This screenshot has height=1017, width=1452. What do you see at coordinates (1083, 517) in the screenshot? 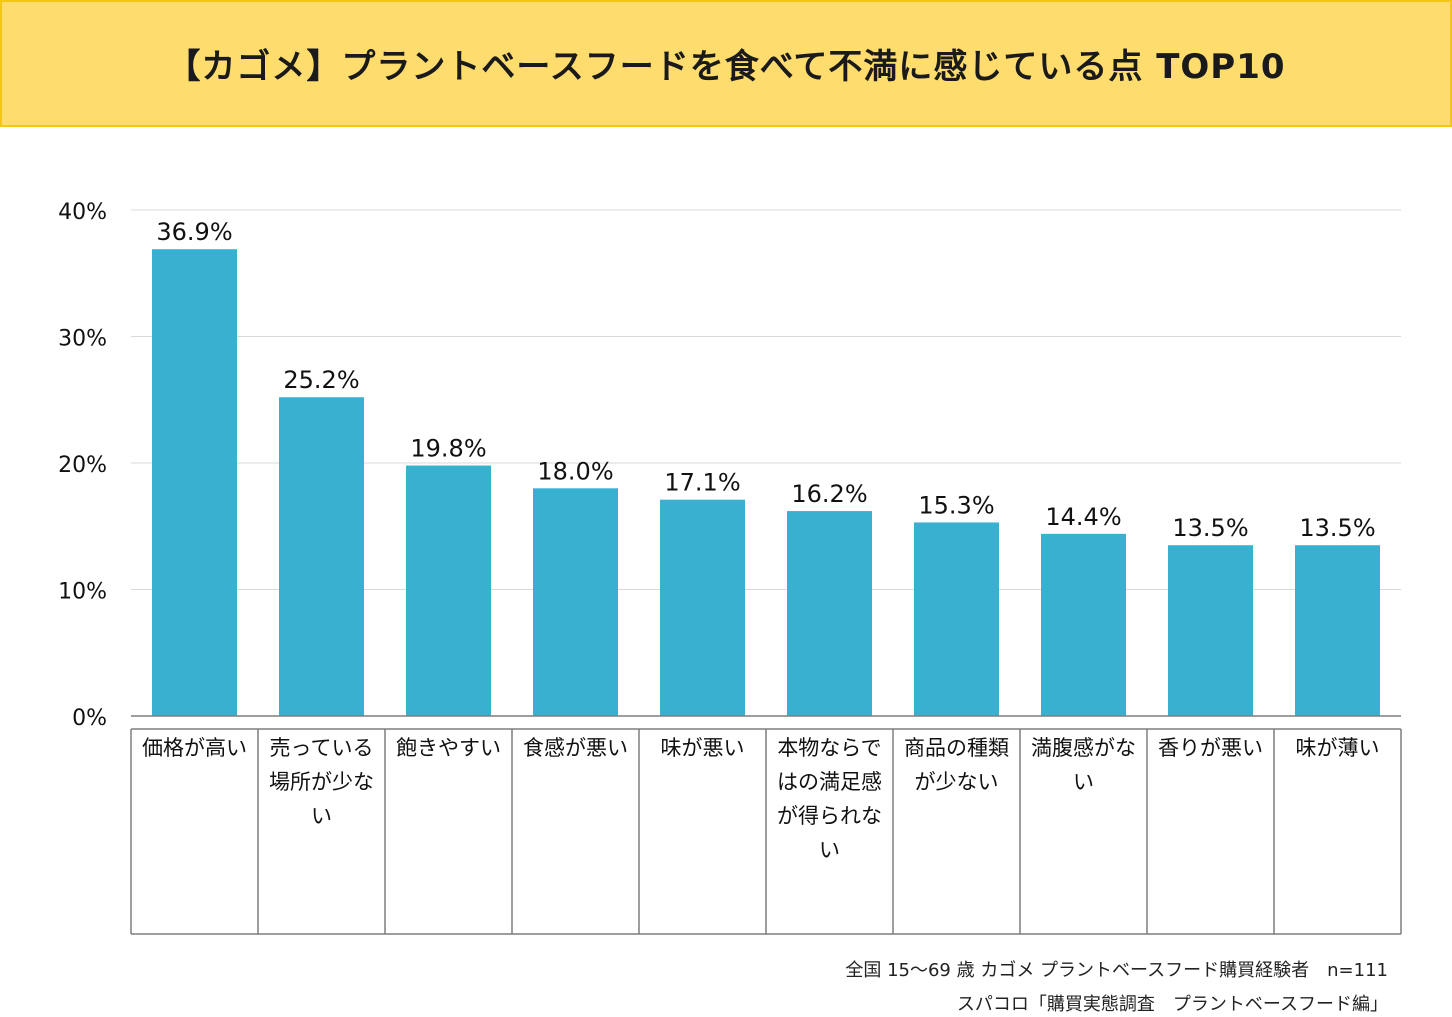
I see `data-label: 14.4%` at bounding box center [1083, 517].